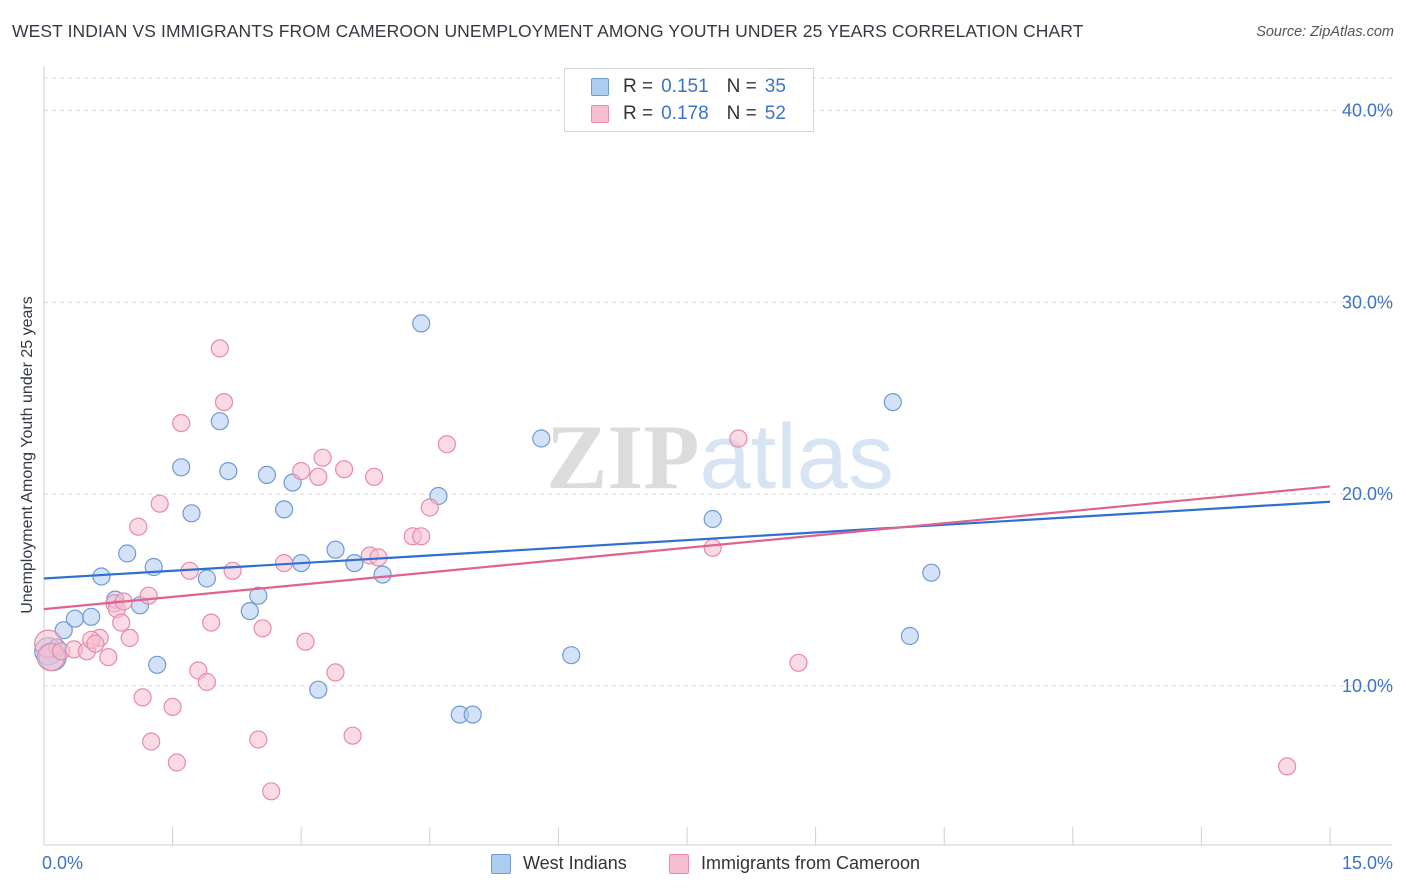 The width and height of the screenshot is (1406, 892). Describe the element at coordinates (797, 457) in the screenshot. I see `watermark-atlas: atlas` at that location.